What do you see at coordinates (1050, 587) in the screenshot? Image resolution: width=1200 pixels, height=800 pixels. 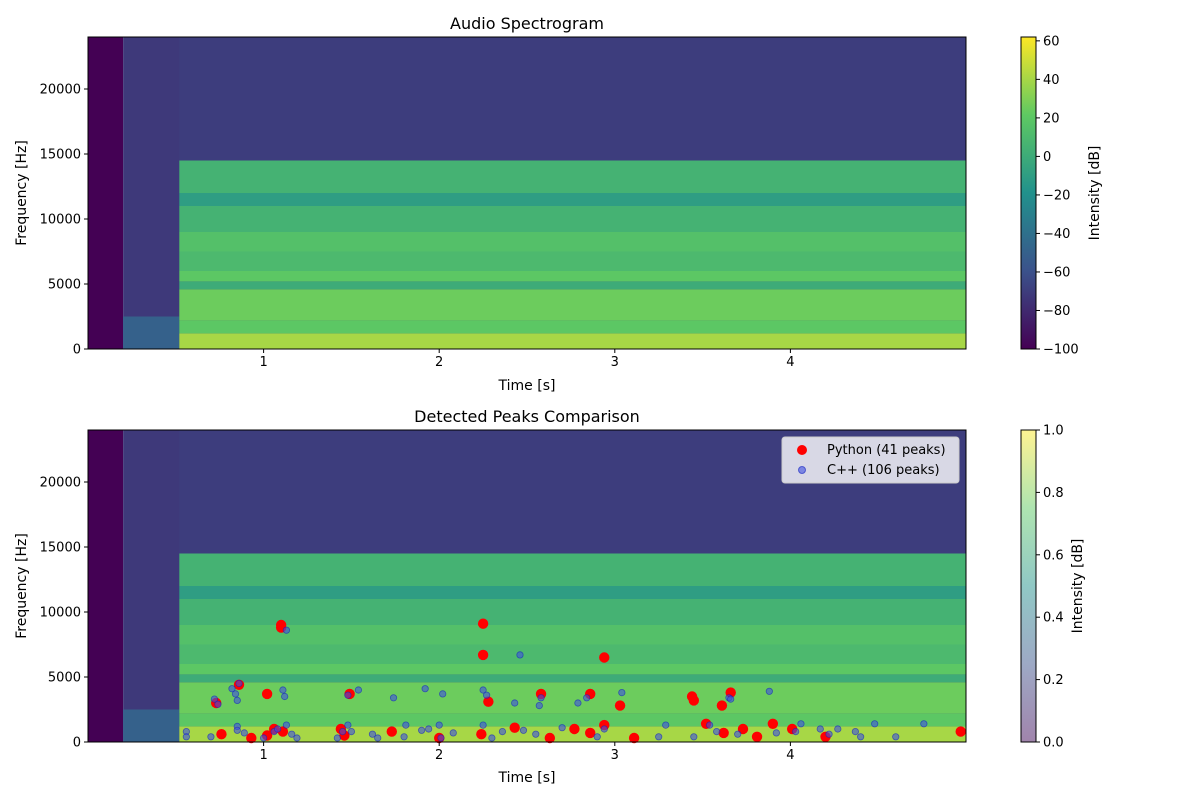 I see `colorbar-ticks: 0.0 0.2 0.4 0.6 0.8 1.0` at bounding box center [1050, 587].